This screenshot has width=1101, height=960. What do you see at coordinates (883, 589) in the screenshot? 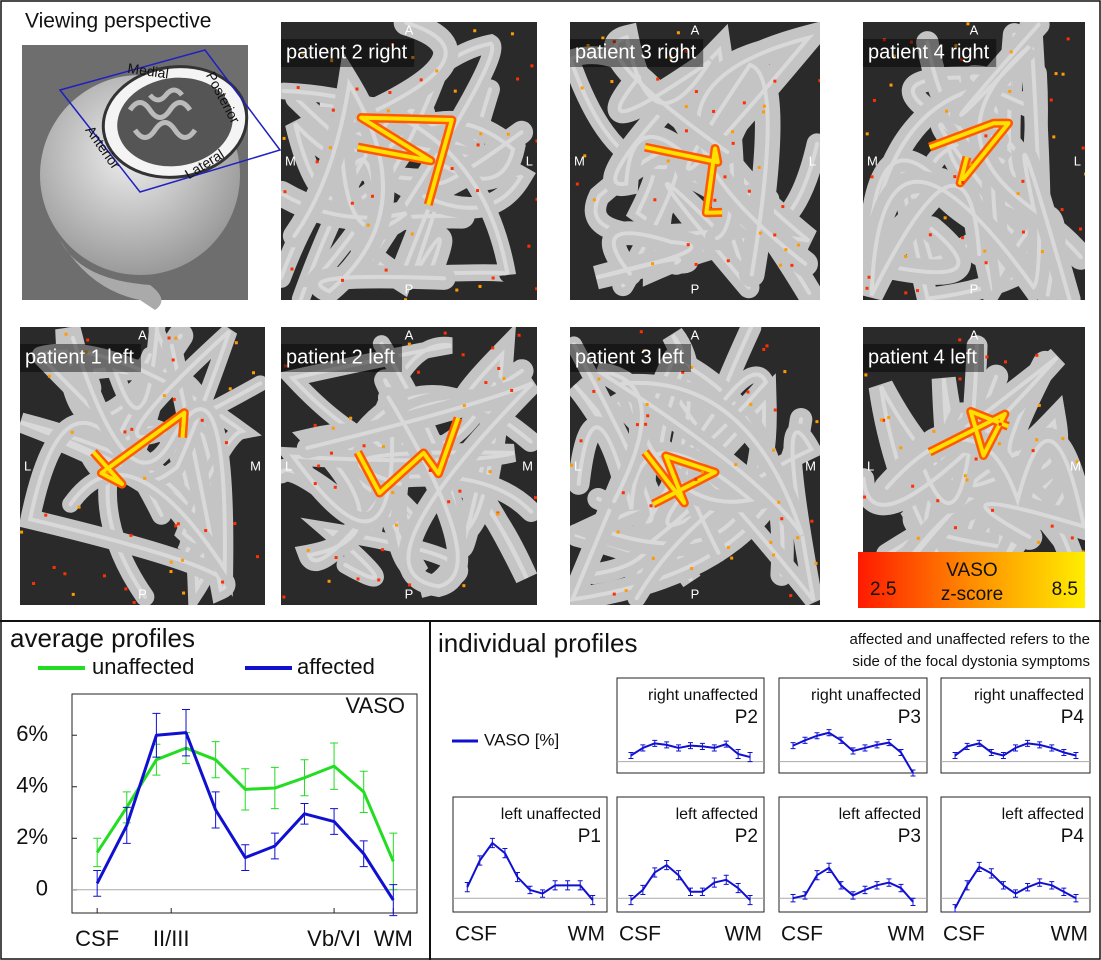
I see `colorbar-min: 2.5` at bounding box center [883, 589].